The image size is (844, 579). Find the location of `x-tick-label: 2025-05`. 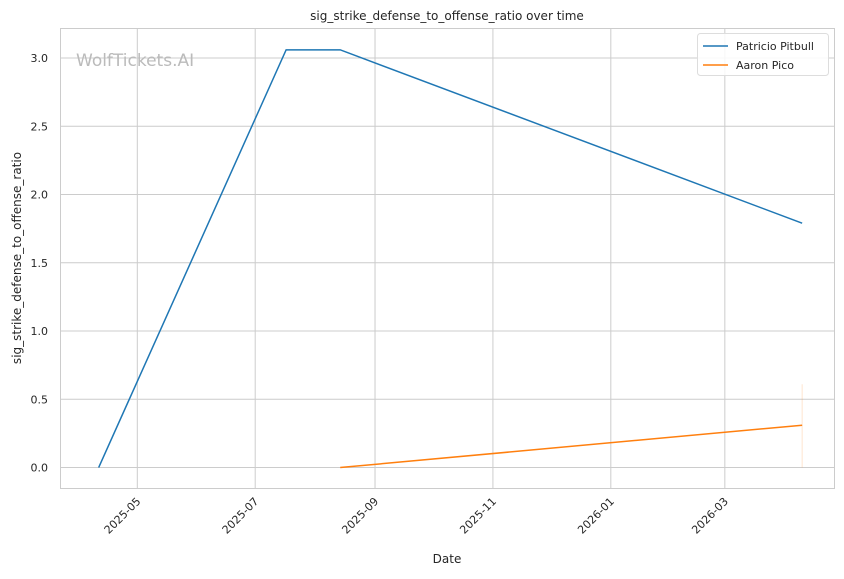

x-tick-label: 2025-05 is located at coordinates (123, 516).